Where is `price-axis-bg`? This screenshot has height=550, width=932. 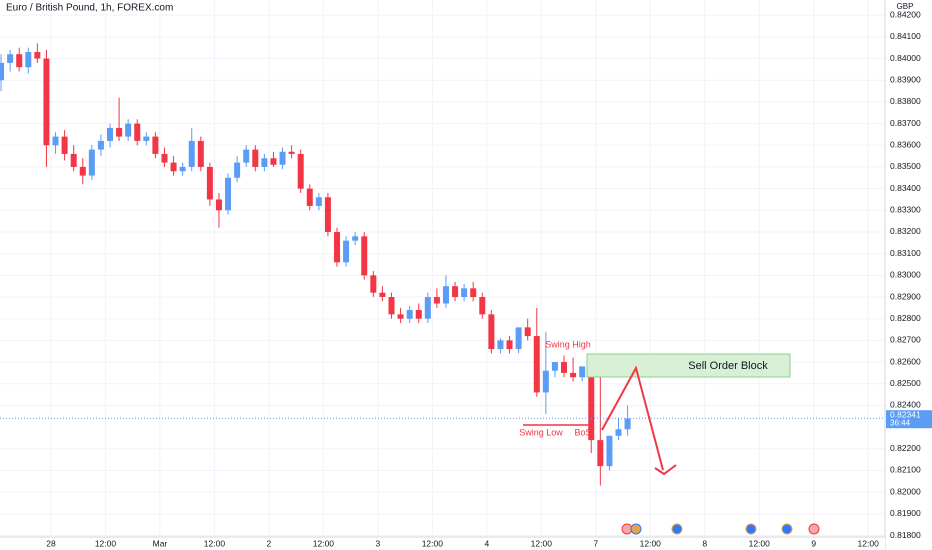 price-axis-bg is located at coordinates (908, 275).